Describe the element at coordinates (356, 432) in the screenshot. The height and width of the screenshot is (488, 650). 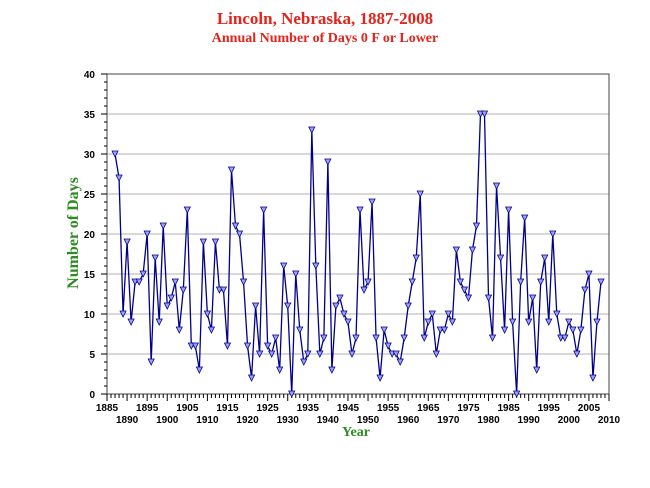
I see `x-axis-label: Year` at that location.